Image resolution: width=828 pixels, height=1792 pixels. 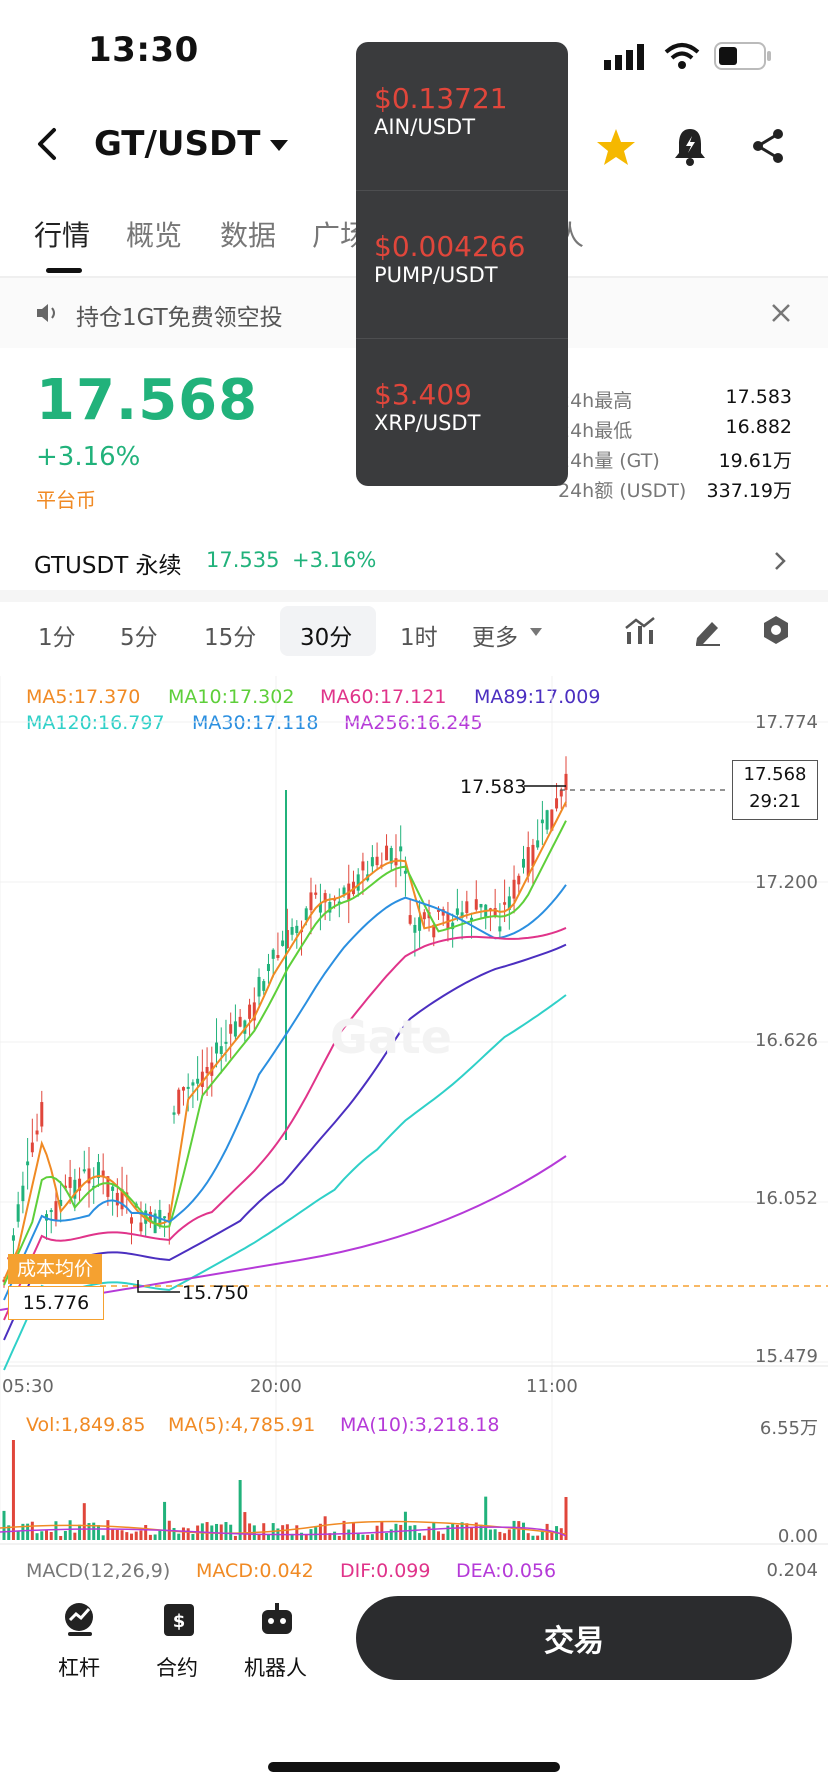 I want to click on perpetual-label: GTUSDT 永续, so click(x=108, y=566).